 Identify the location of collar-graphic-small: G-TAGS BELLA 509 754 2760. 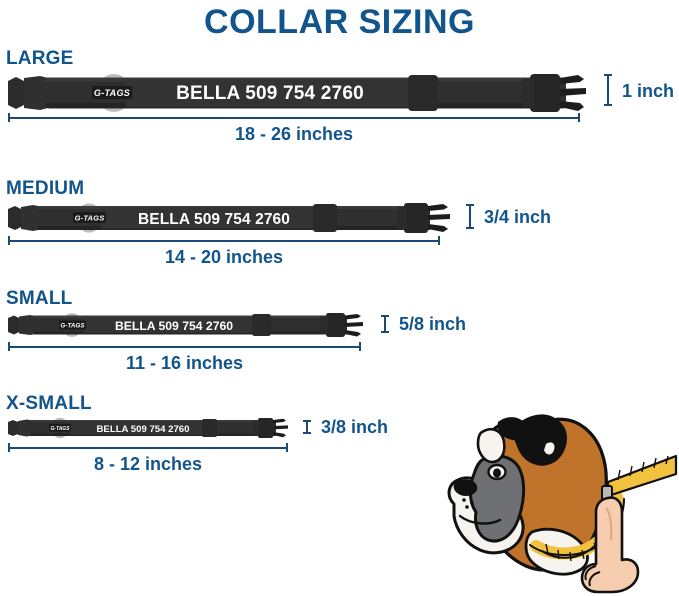
(192, 325).